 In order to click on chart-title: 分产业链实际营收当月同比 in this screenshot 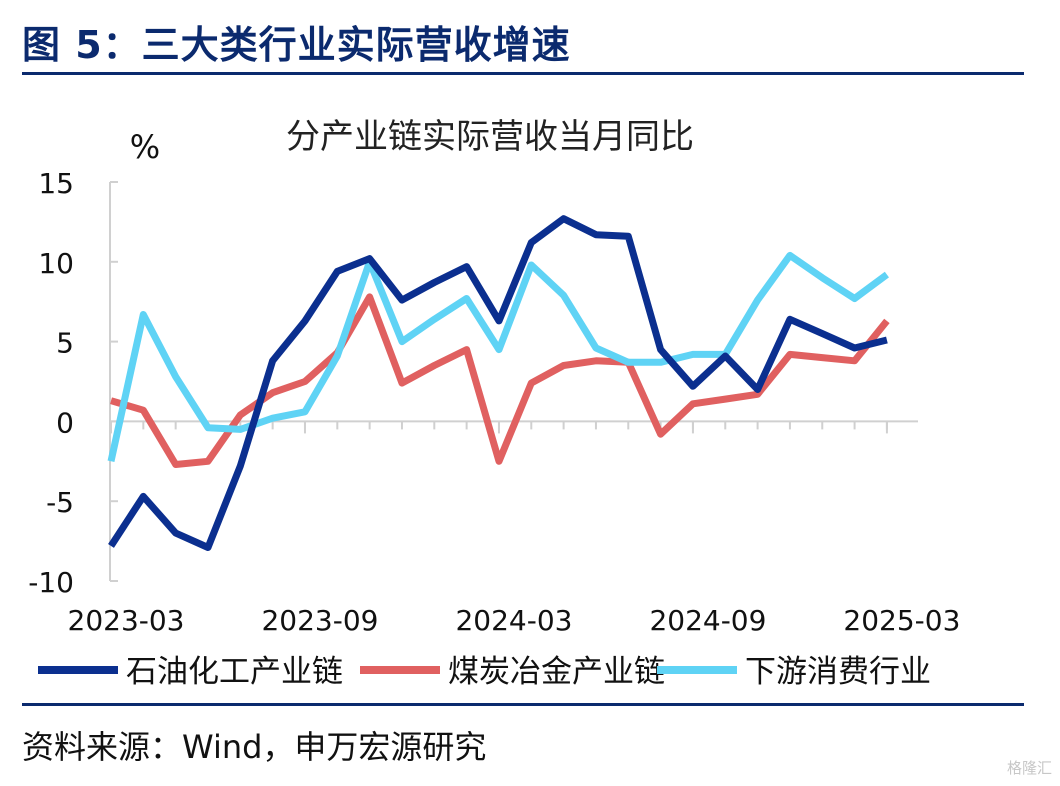, I will do `click(490, 137)`.